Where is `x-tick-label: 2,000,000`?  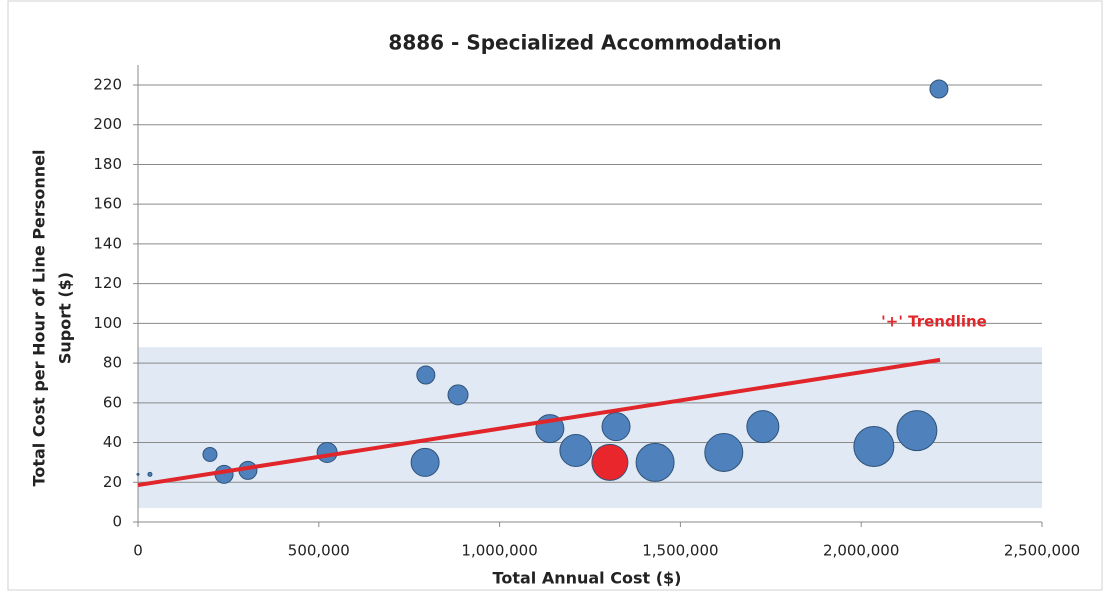
x-tick-label: 2,000,000 is located at coordinates (861, 551).